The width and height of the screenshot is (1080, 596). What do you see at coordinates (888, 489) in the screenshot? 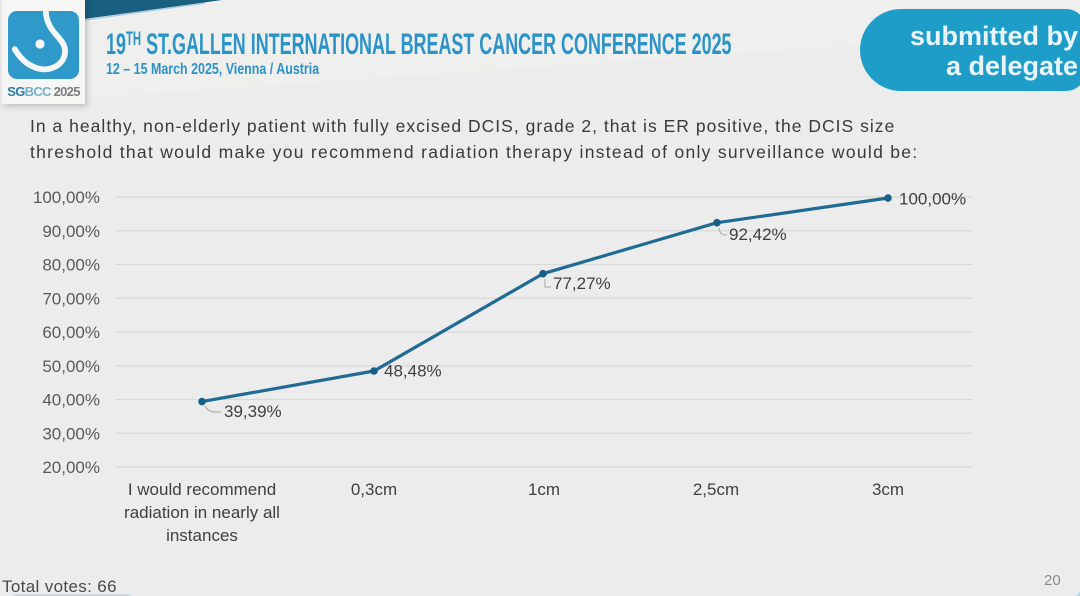
I see `svg-text: 3cm` at bounding box center [888, 489].